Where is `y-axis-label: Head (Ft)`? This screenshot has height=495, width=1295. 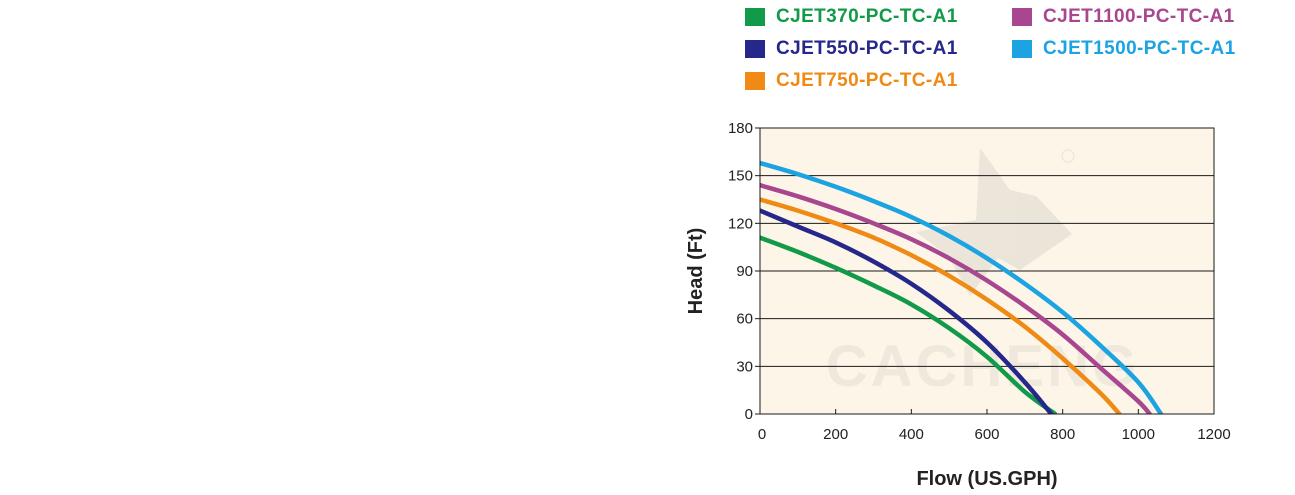 y-axis-label: Head (Ft) is located at coordinates (696, 271).